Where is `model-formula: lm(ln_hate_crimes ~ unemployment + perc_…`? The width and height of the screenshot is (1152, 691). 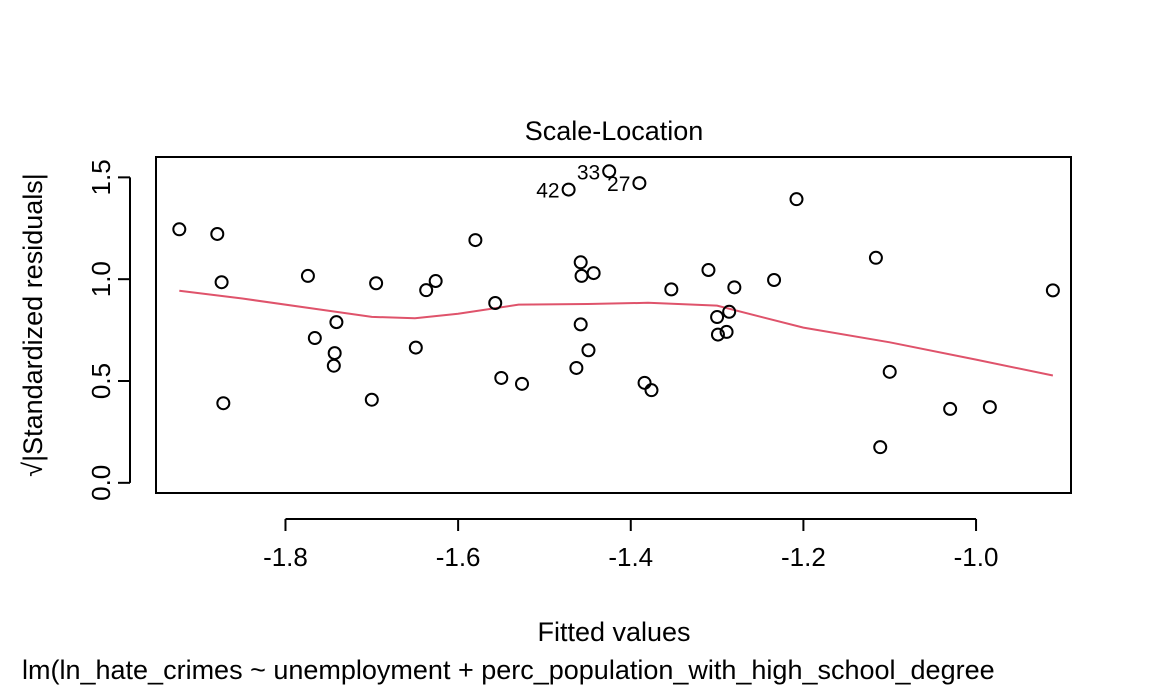
model-formula: lm(ln_hate_crimes ~ unemployment + perc_… is located at coordinates (508, 670).